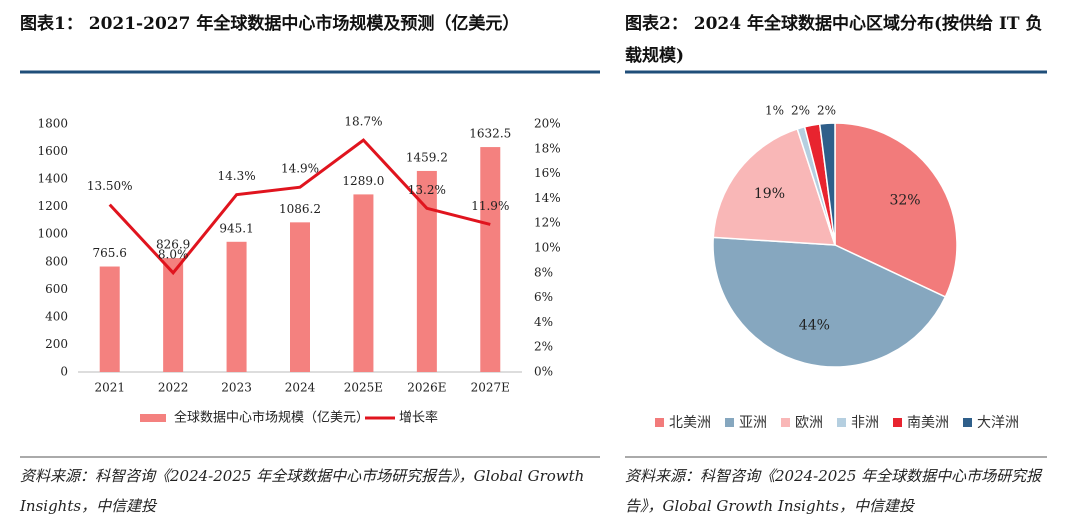  I want to click on data-label: 1289.0, so click(363, 181).